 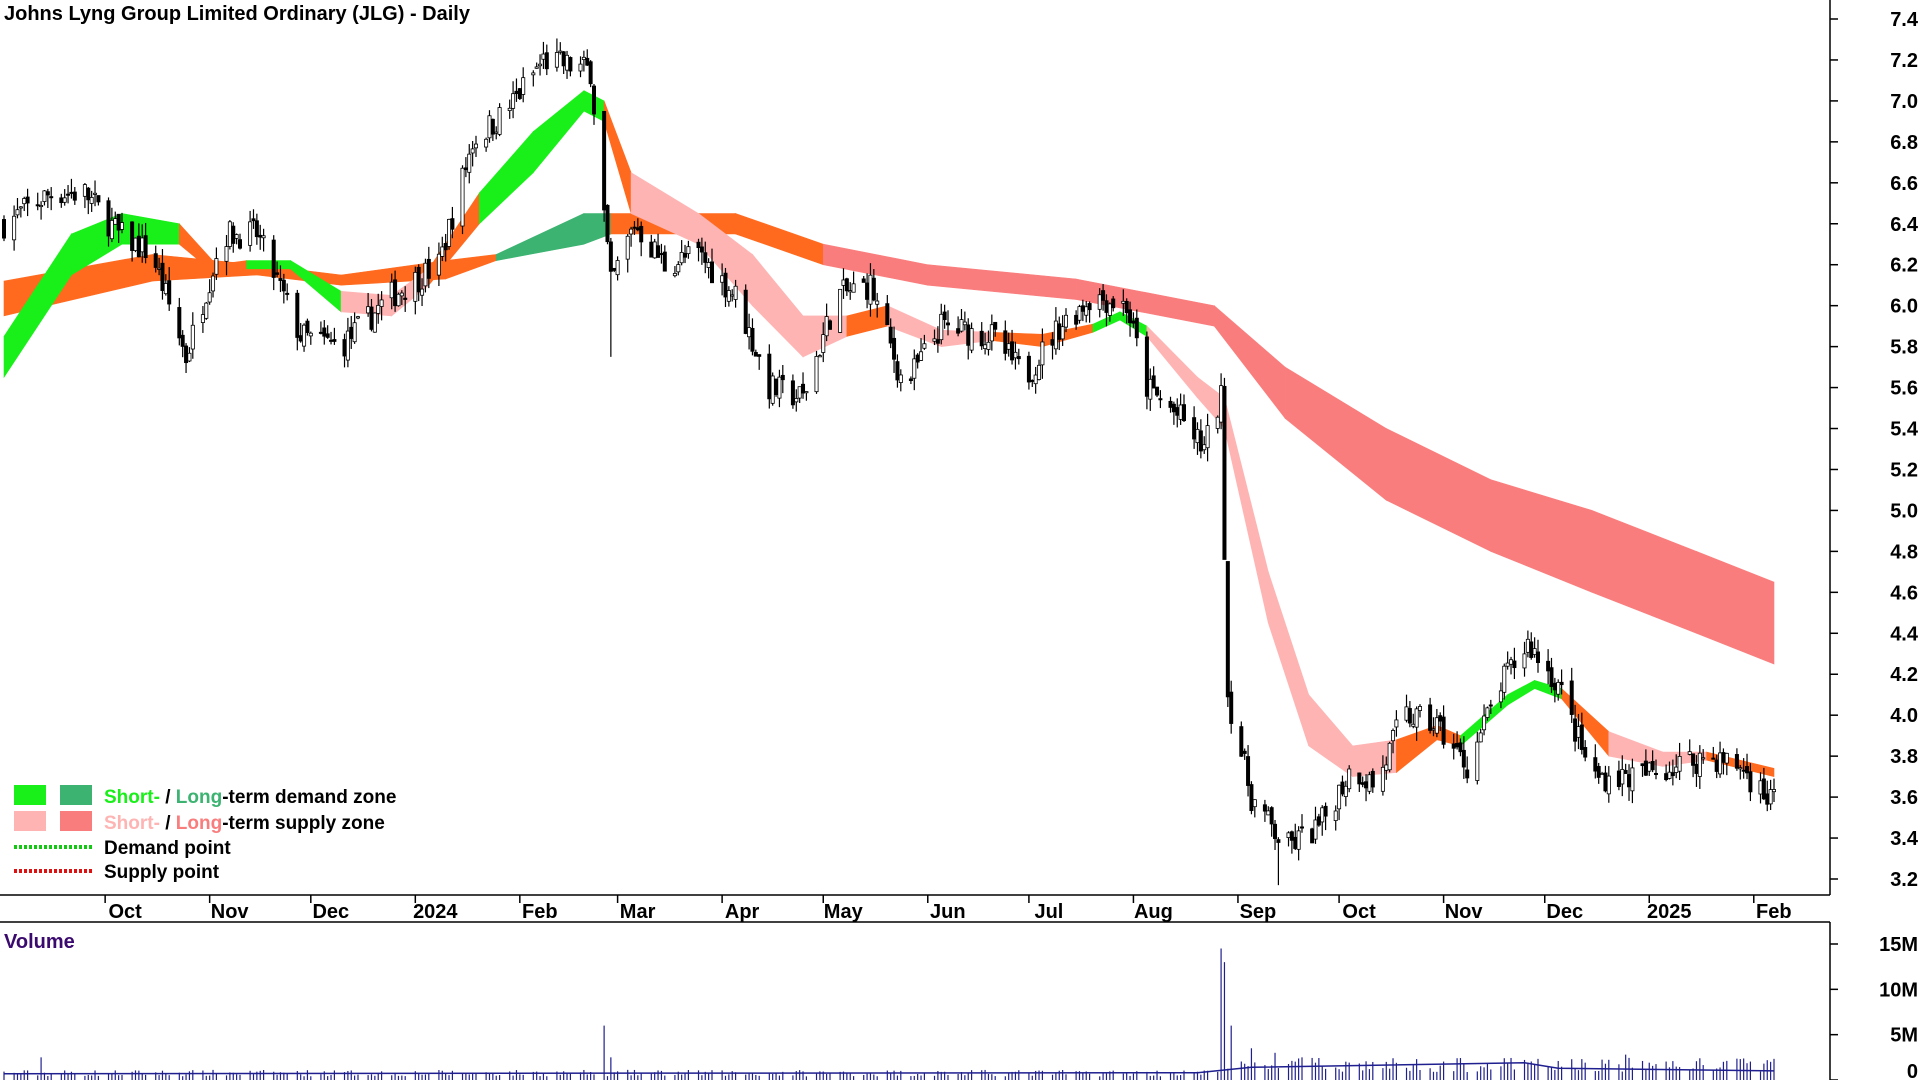 What do you see at coordinates (76, 795) in the screenshot?
I see `legend-swatch-long-demand` at bounding box center [76, 795].